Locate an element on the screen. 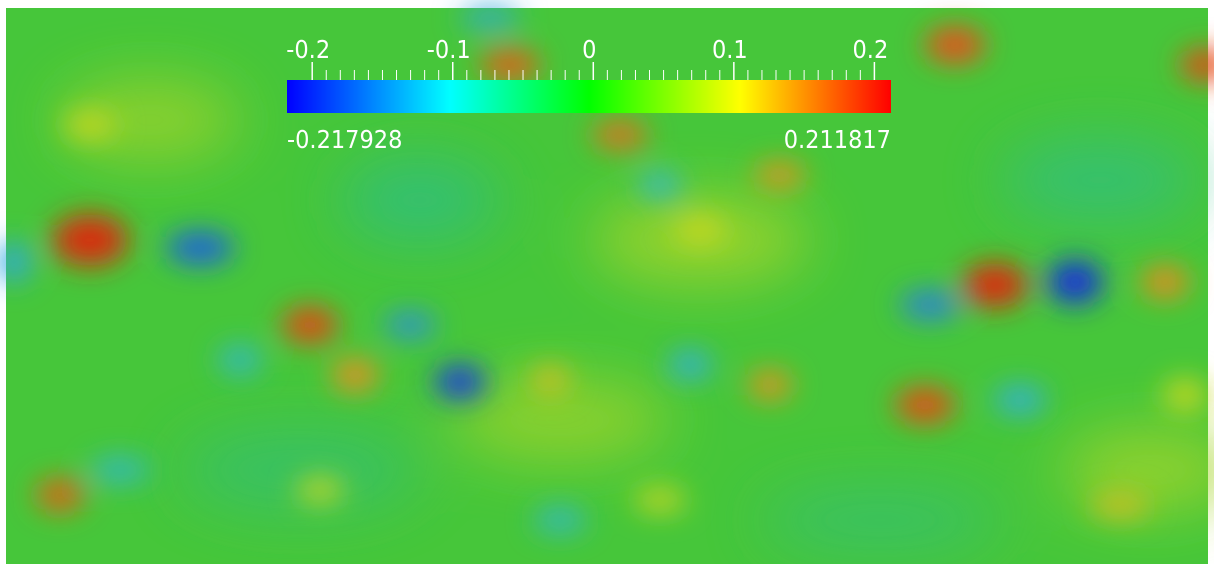 The width and height of the screenshot is (1214, 564). tick-label: 0 is located at coordinates (589, 49).